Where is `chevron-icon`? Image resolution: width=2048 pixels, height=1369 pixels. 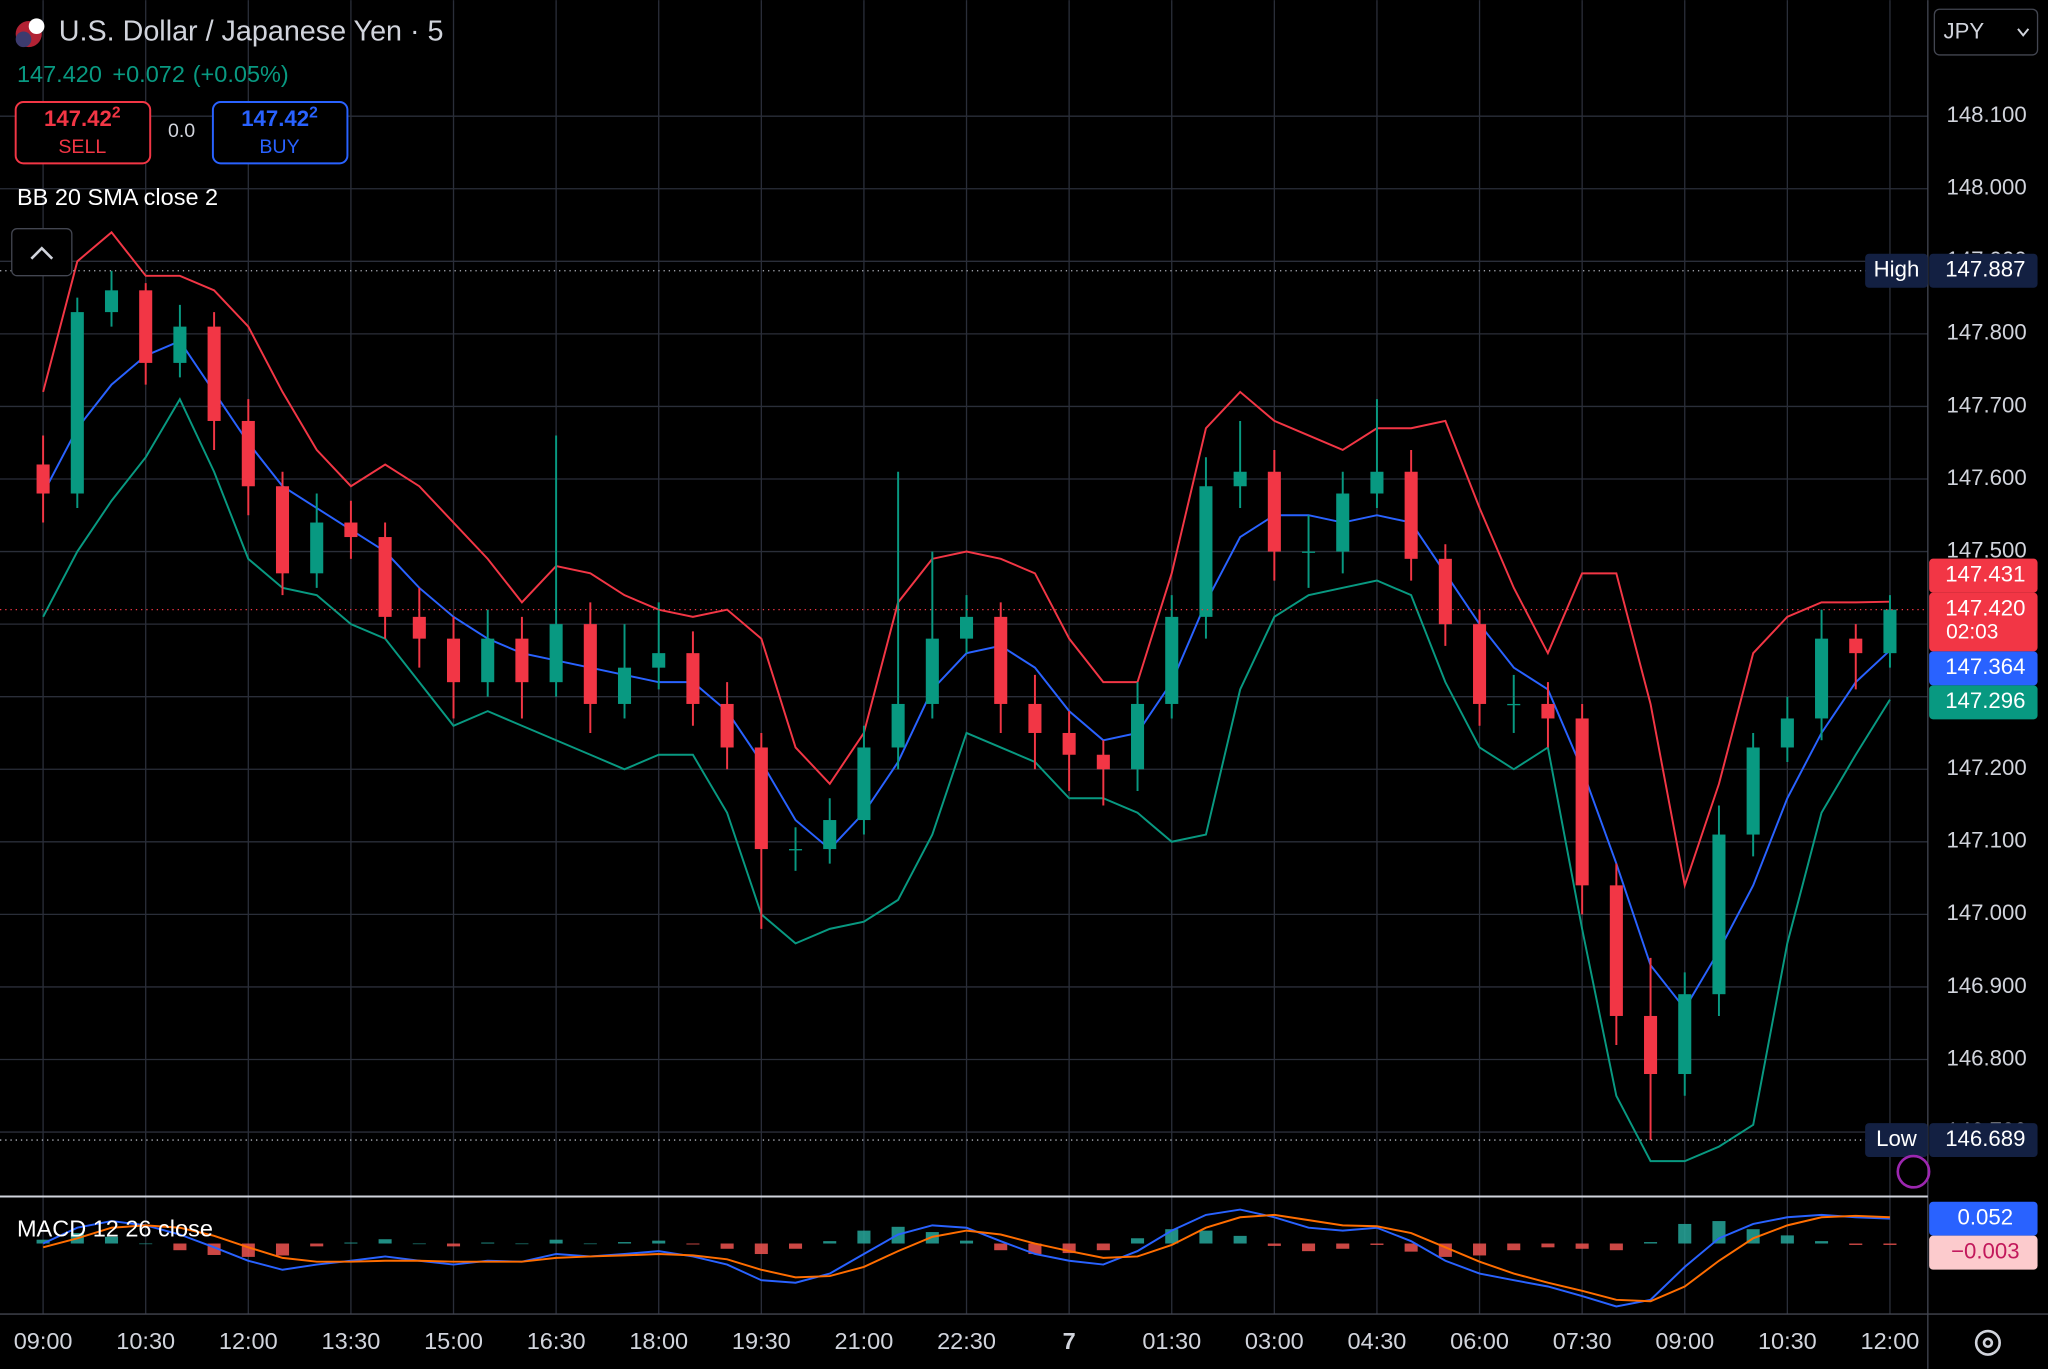
chevron-icon is located at coordinates (42, 253).